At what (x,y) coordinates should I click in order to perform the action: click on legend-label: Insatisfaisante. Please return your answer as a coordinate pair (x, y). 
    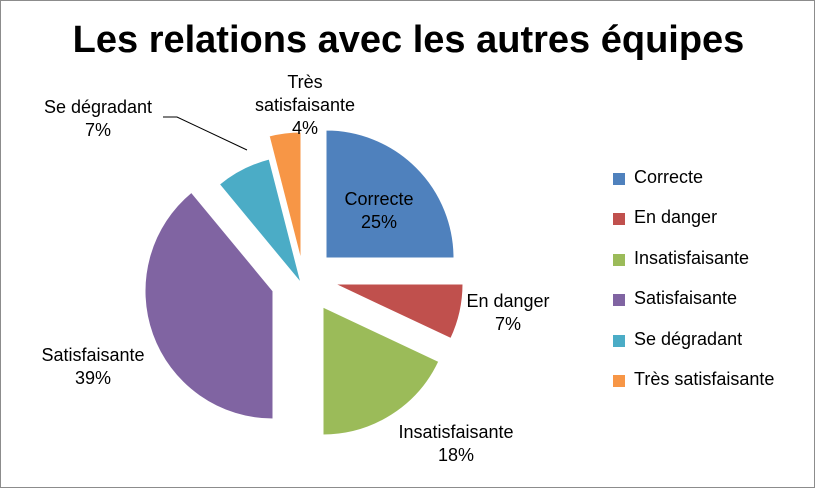
    Looking at the image, I should click on (692, 257).